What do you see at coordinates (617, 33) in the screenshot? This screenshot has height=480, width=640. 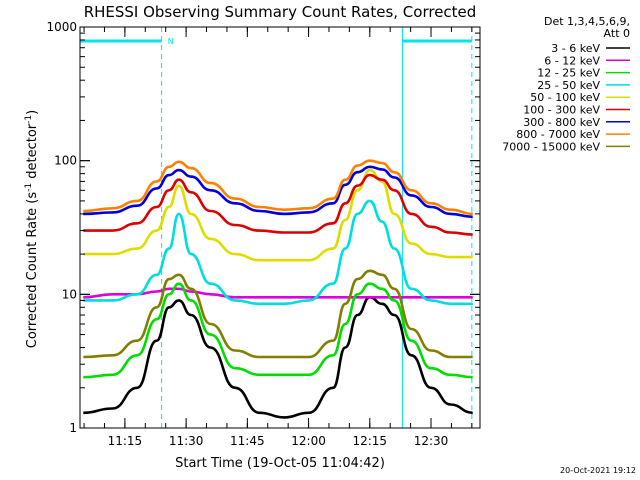 I see `legend-header-line-2: Att 0` at bounding box center [617, 33].